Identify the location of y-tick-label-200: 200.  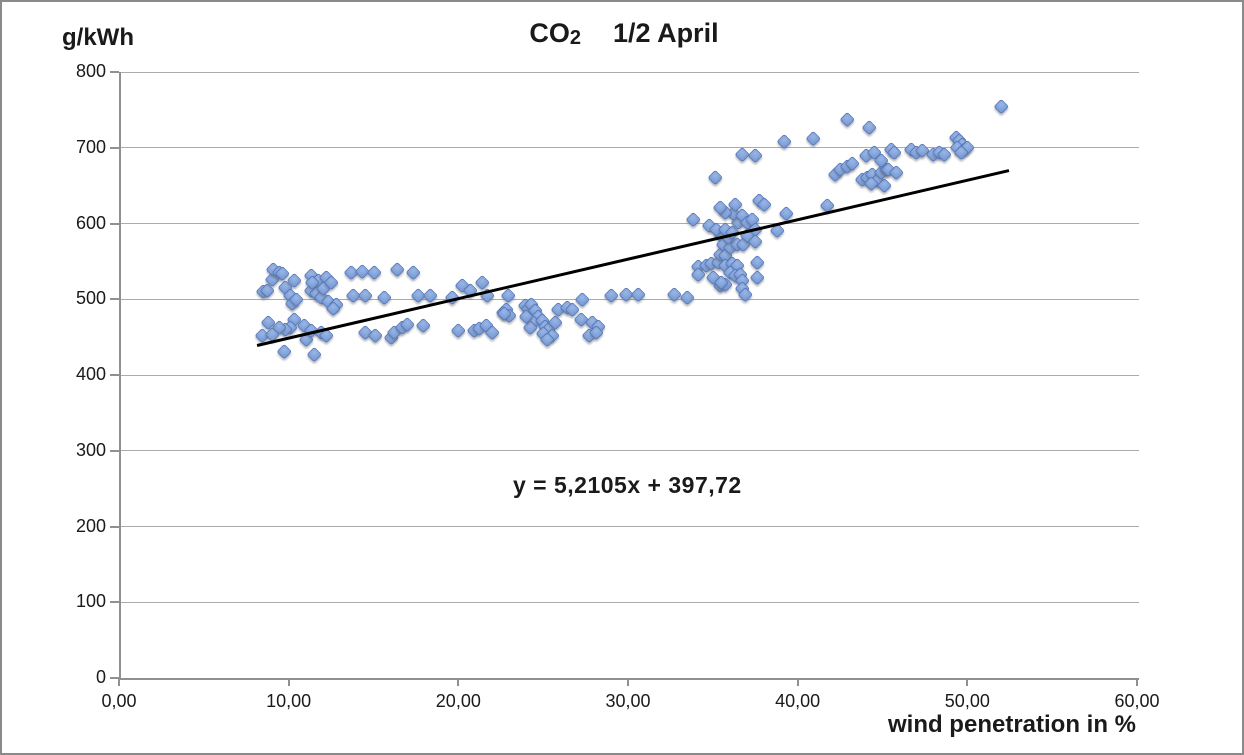
(90, 525).